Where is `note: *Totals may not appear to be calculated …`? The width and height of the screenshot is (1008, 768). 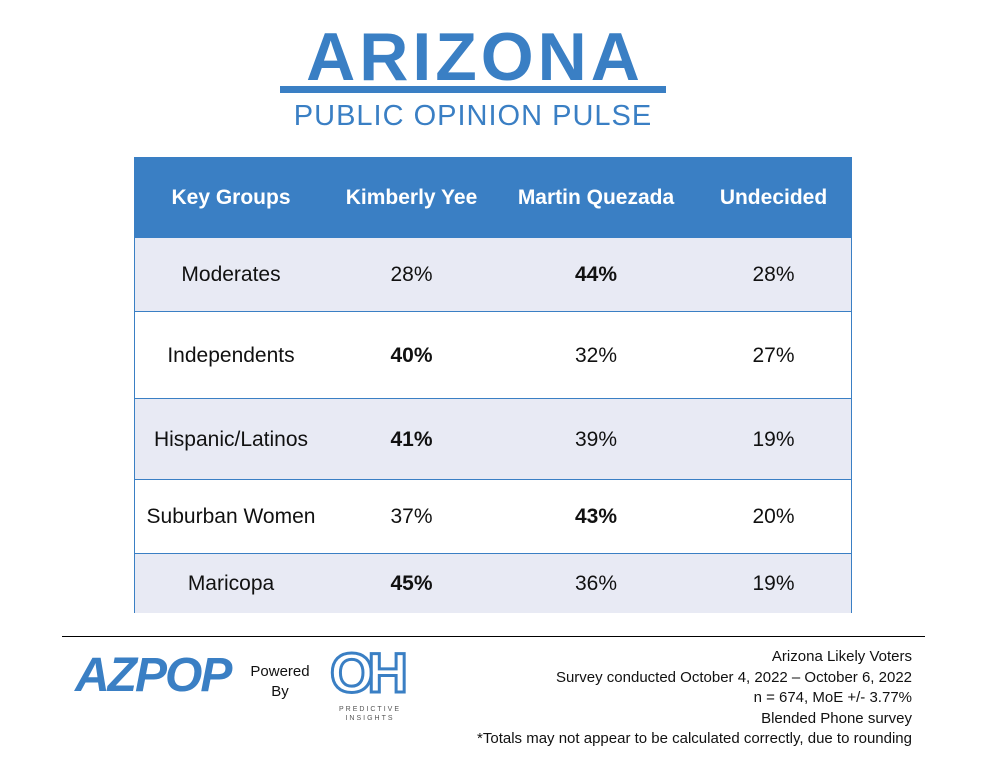 note: *Totals may not appear to be calculated … is located at coordinates (694, 738).